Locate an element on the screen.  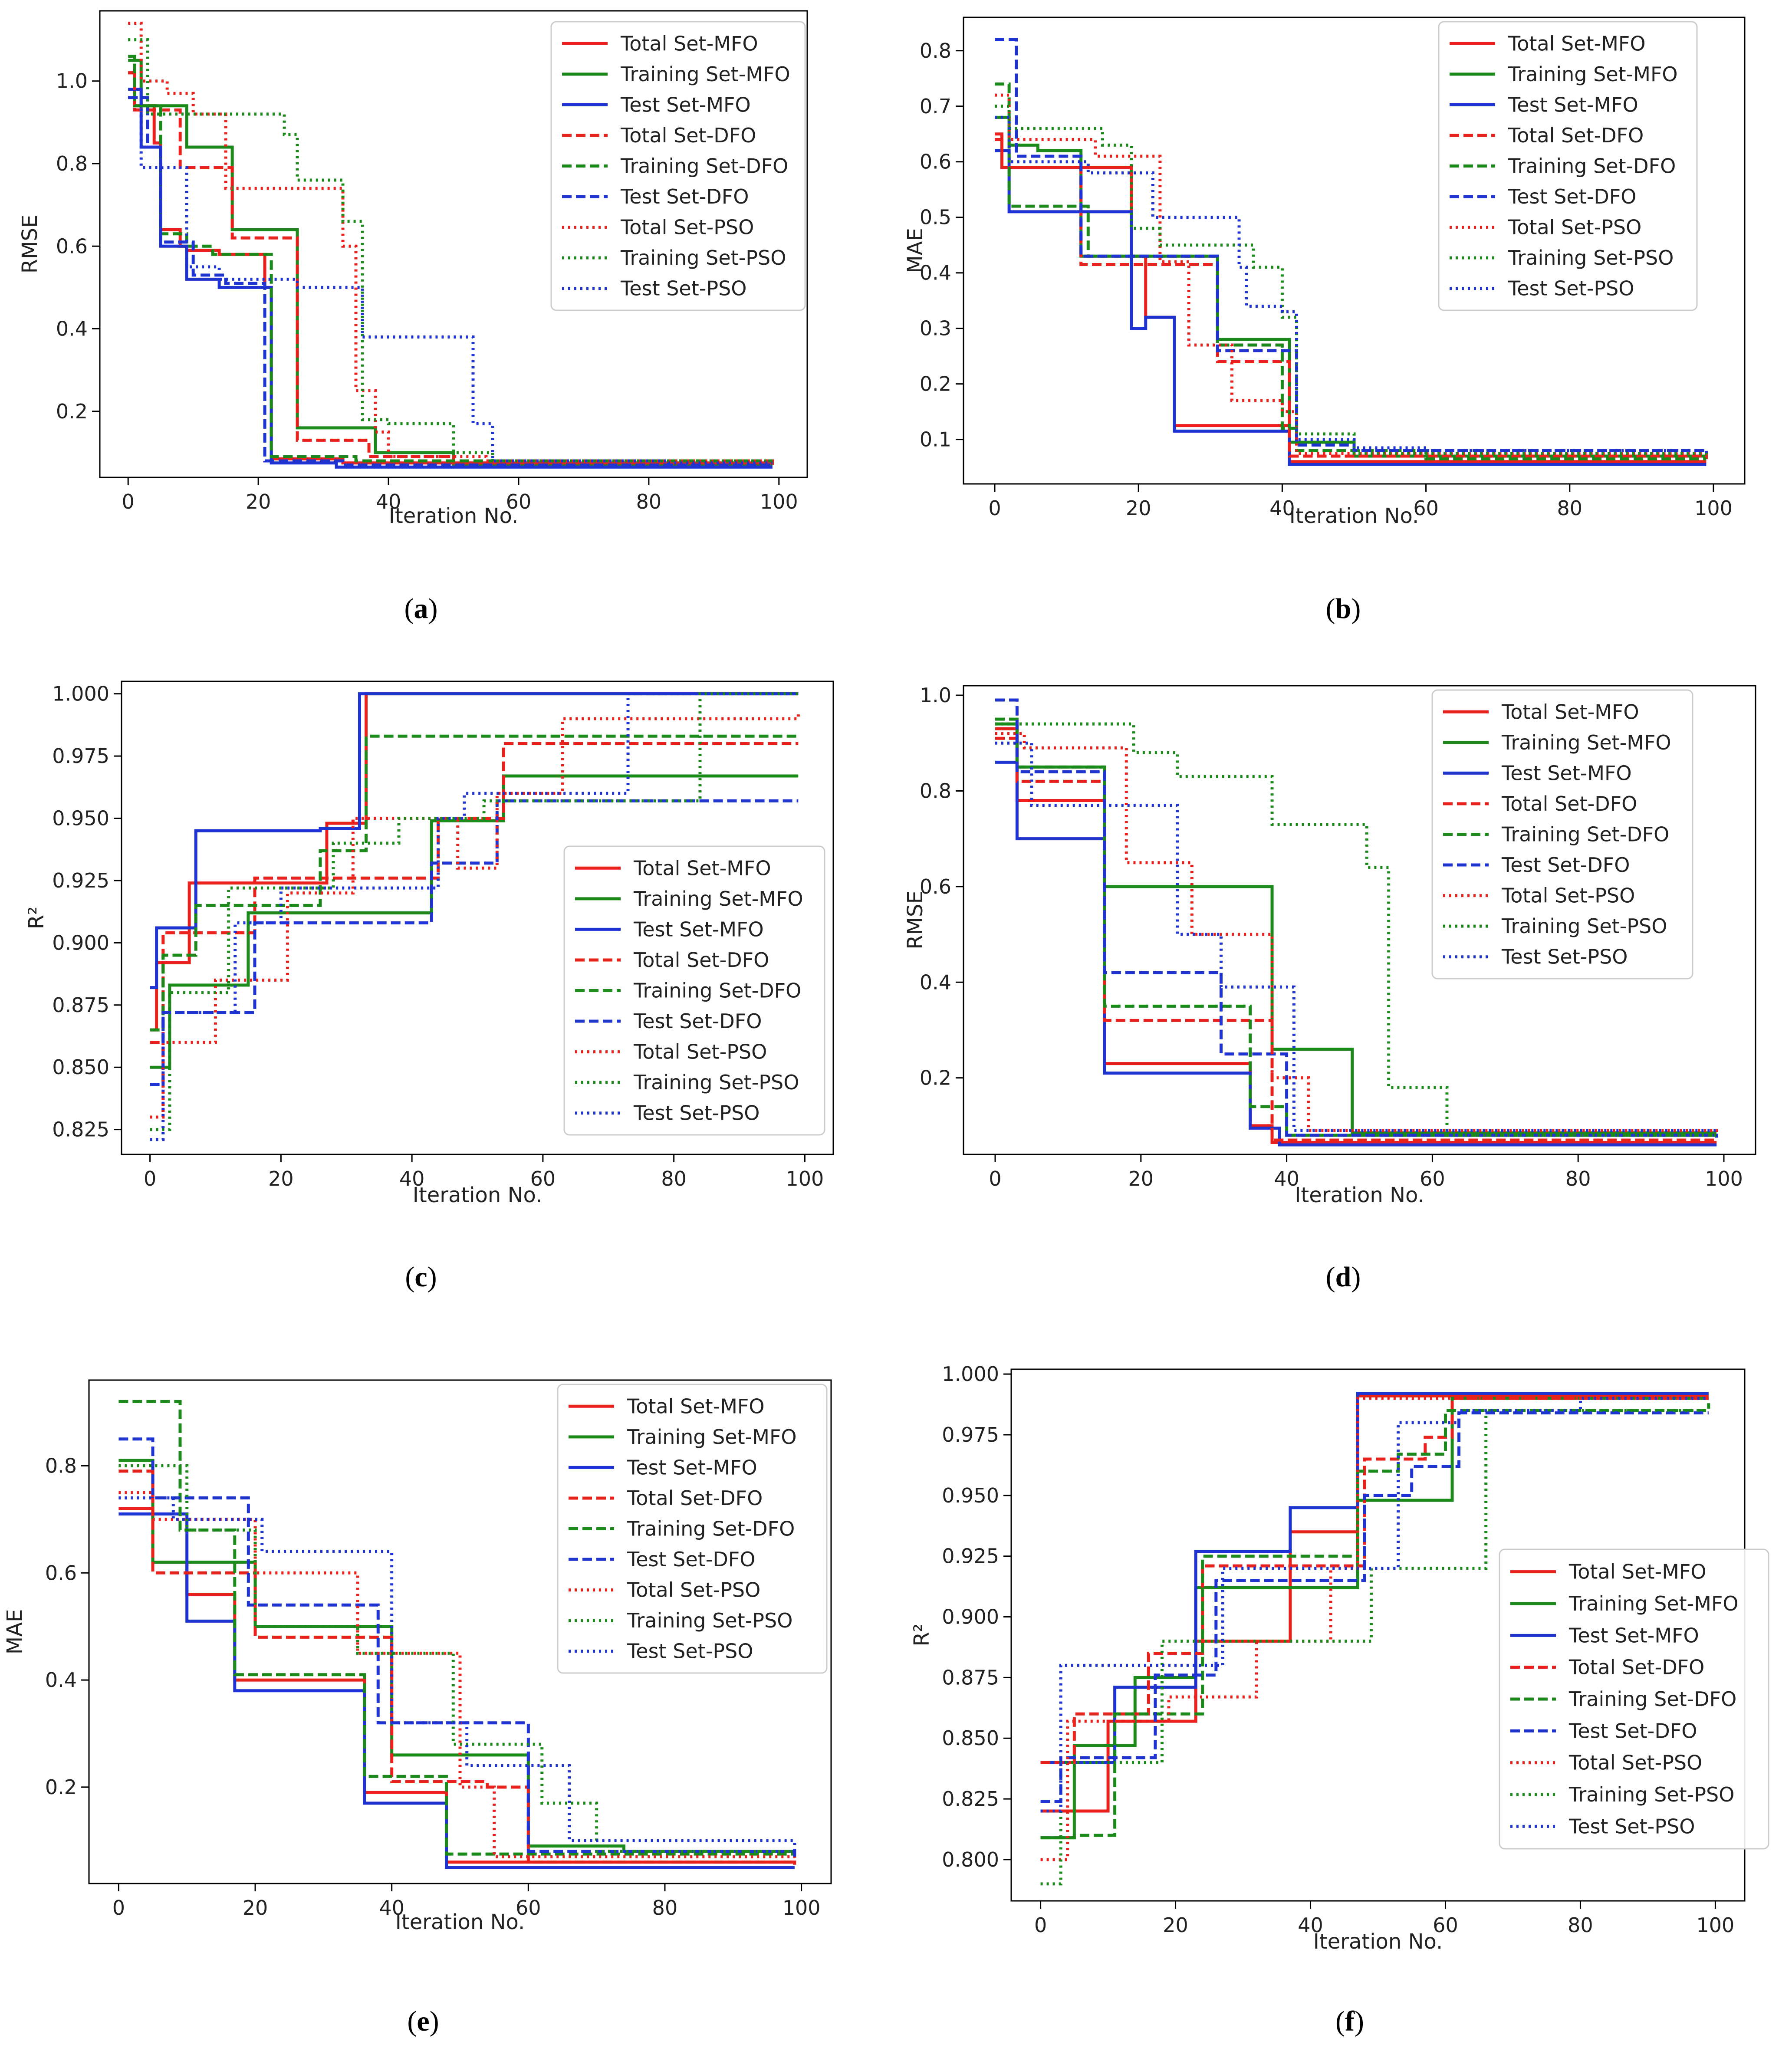
caption-f: (f) is located at coordinates (1349, 2021).